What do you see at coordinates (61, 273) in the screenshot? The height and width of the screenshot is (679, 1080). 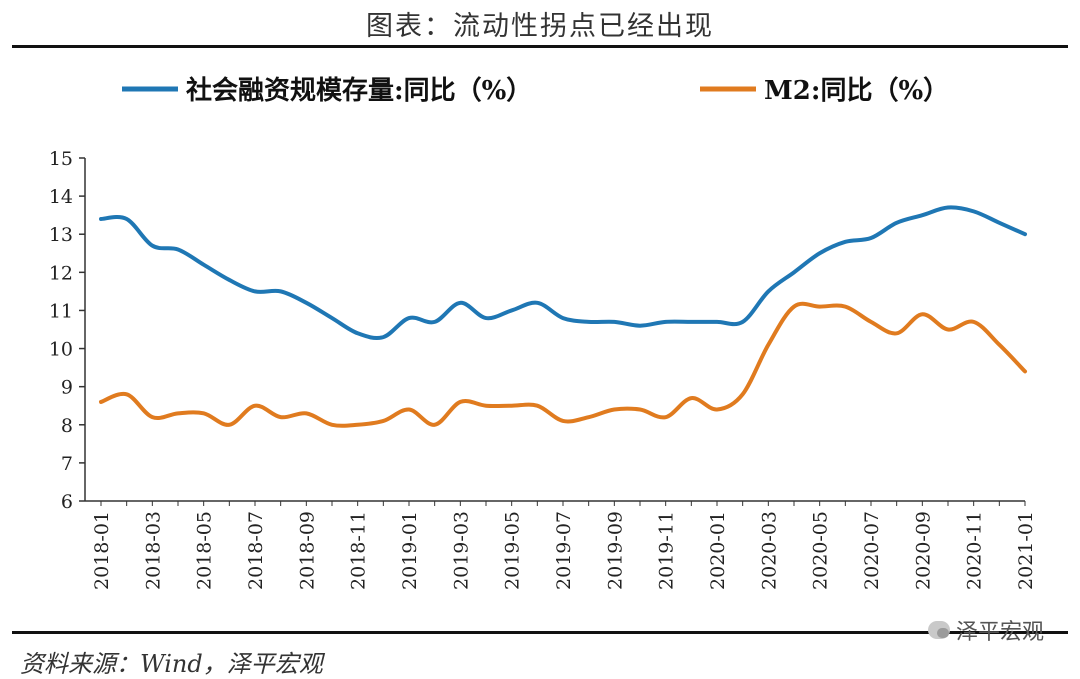 I see `y-tick-label: 12` at bounding box center [61, 273].